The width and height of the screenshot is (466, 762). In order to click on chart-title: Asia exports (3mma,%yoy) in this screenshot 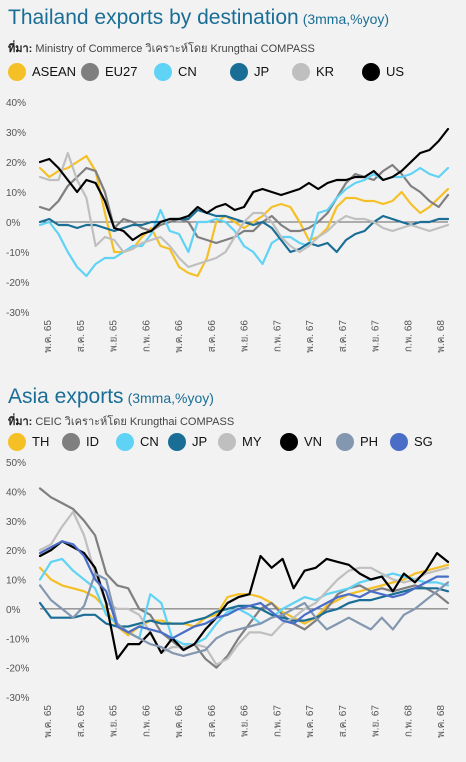, I will do `click(111, 396)`.